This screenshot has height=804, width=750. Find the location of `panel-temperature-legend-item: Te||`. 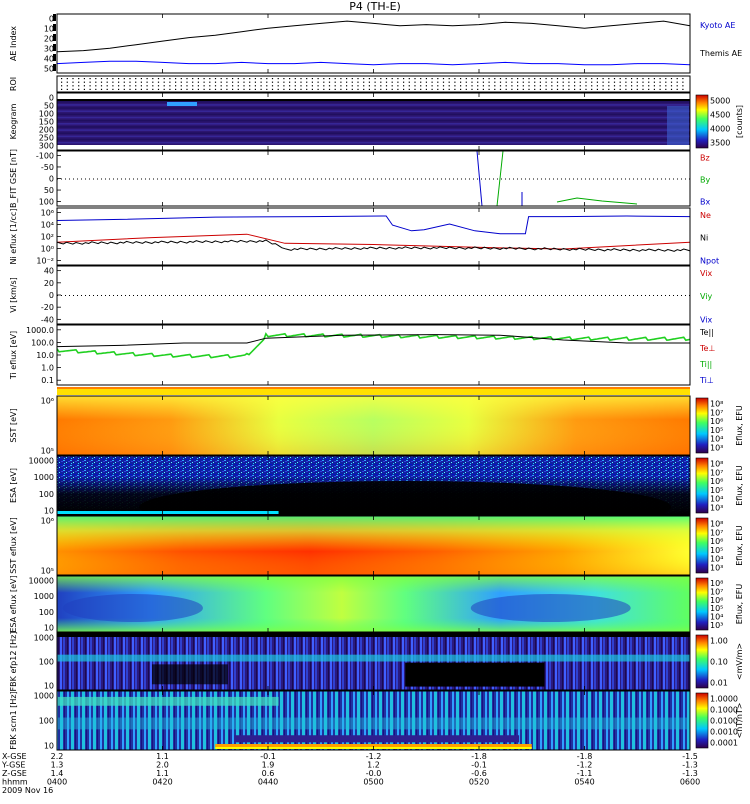

panel-temperature-legend-item: Te|| is located at coordinates (706, 332).